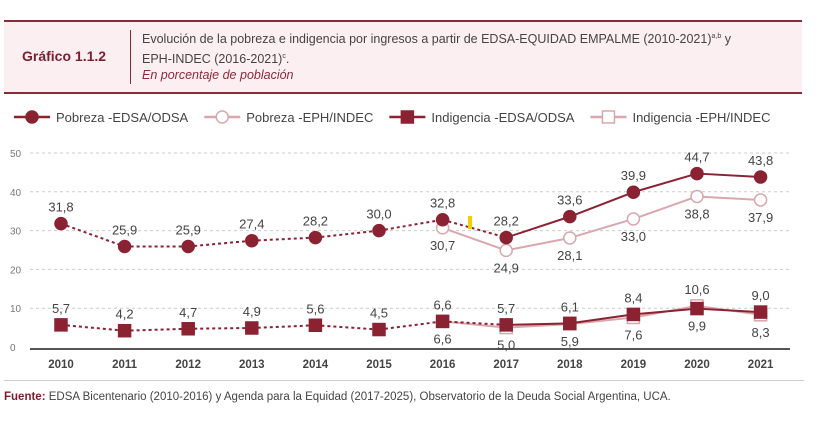  What do you see at coordinates (761, 365) in the screenshot?
I see `x-tick-label: 2021` at bounding box center [761, 365].